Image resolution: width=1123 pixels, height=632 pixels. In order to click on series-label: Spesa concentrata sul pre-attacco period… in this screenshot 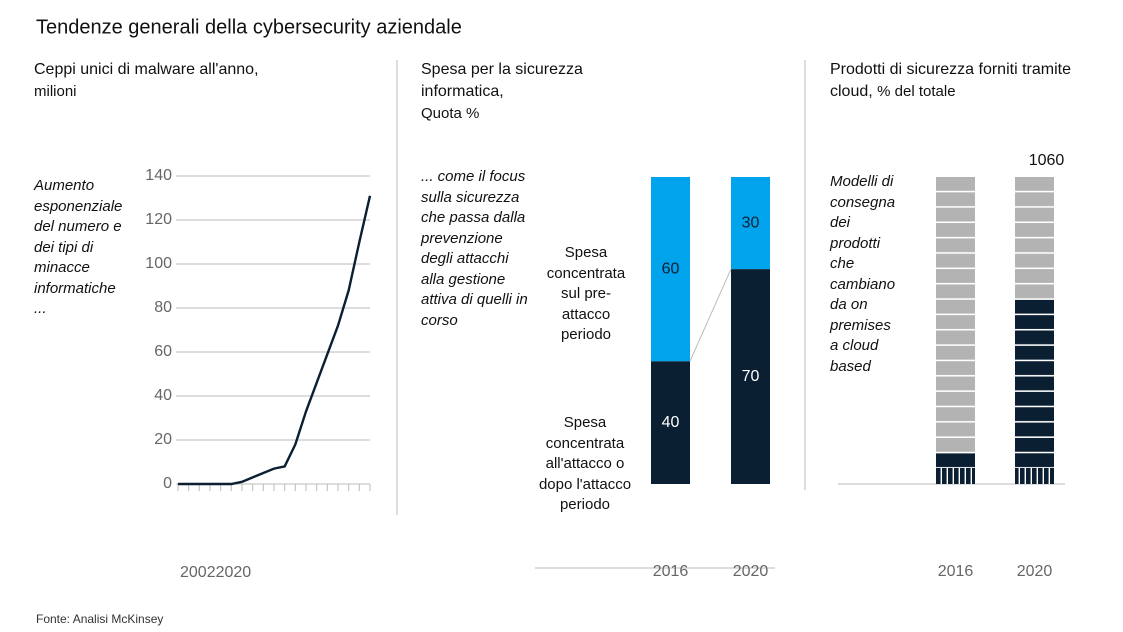, I will do `click(586, 293)`.